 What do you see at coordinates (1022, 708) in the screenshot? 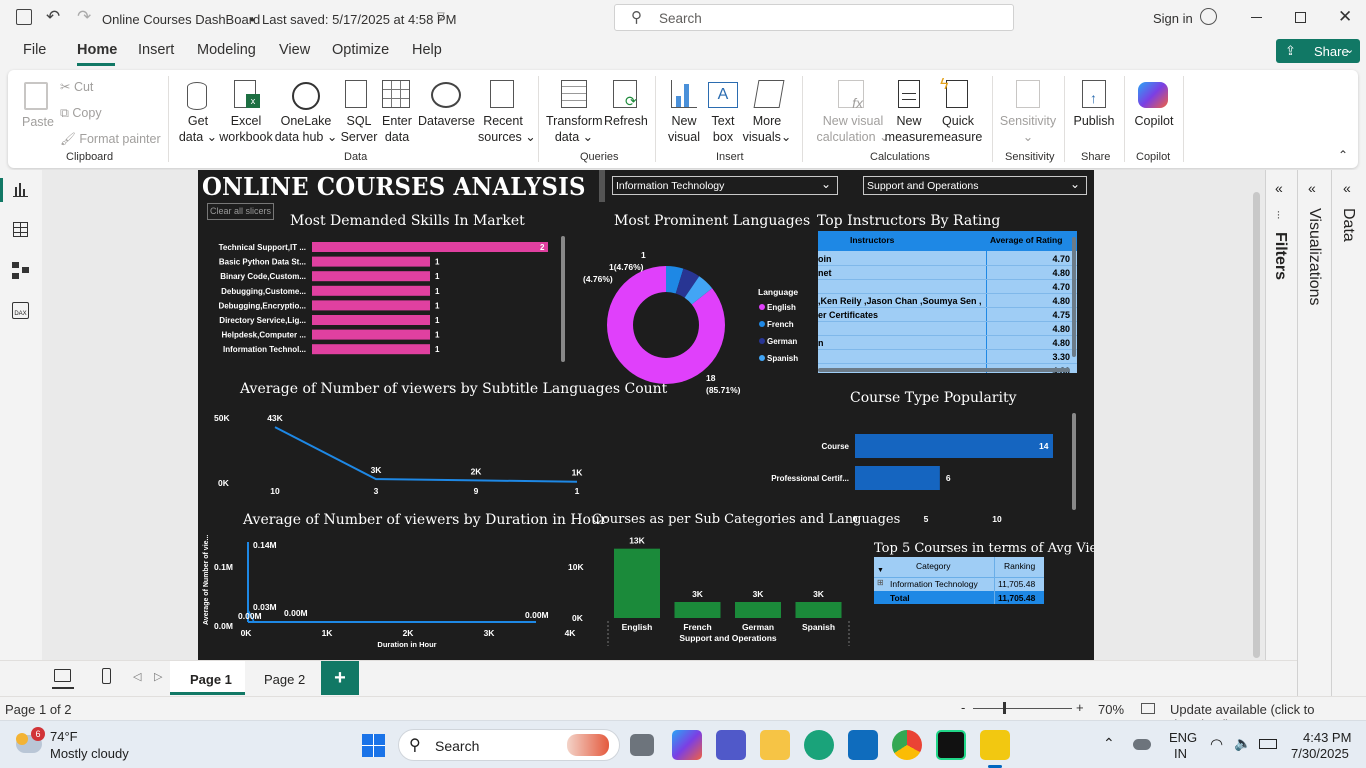
I see `zoom-slider` at bounding box center [1022, 708].